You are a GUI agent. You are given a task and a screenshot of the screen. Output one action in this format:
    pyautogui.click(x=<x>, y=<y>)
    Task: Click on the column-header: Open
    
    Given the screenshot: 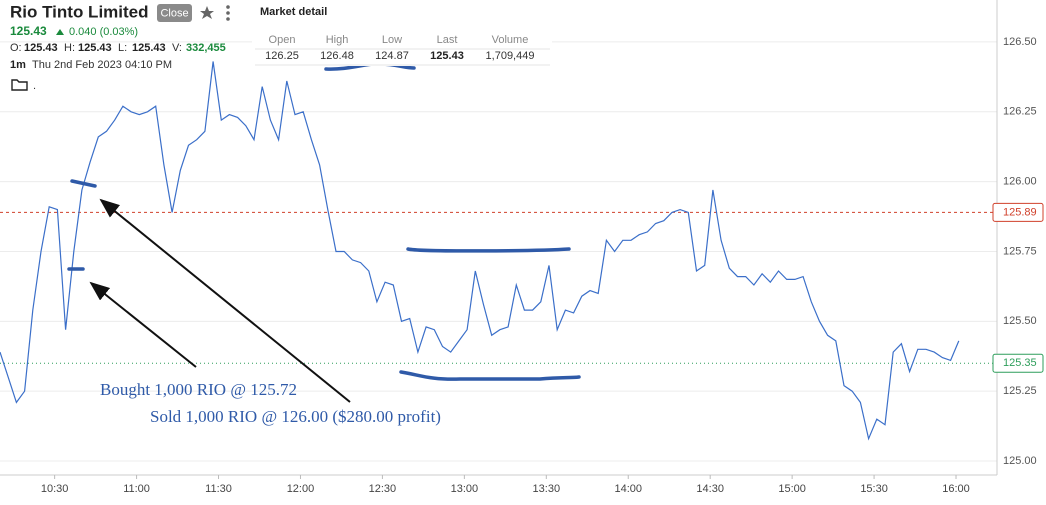 What is the action you would take?
    pyautogui.click(x=282, y=40)
    